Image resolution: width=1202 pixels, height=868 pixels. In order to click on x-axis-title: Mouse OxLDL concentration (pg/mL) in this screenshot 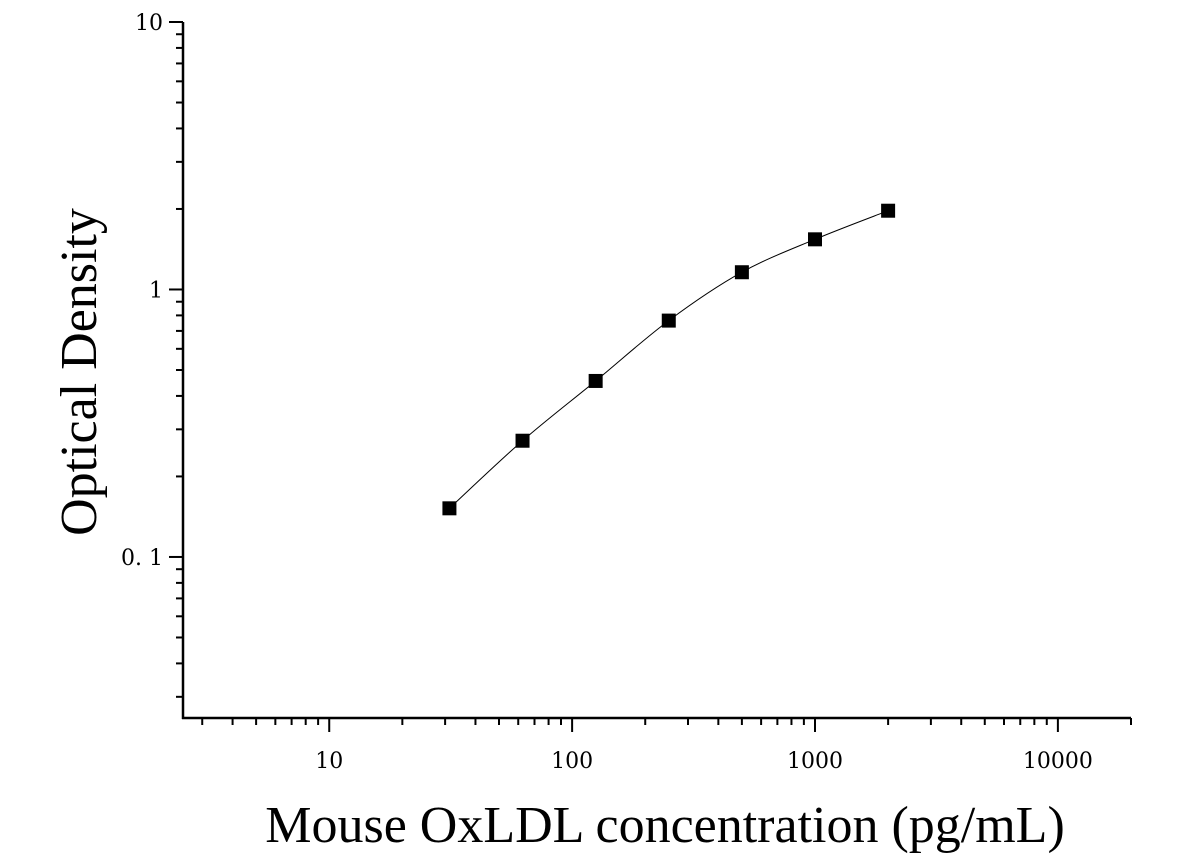, I will do `click(665, 825)`.